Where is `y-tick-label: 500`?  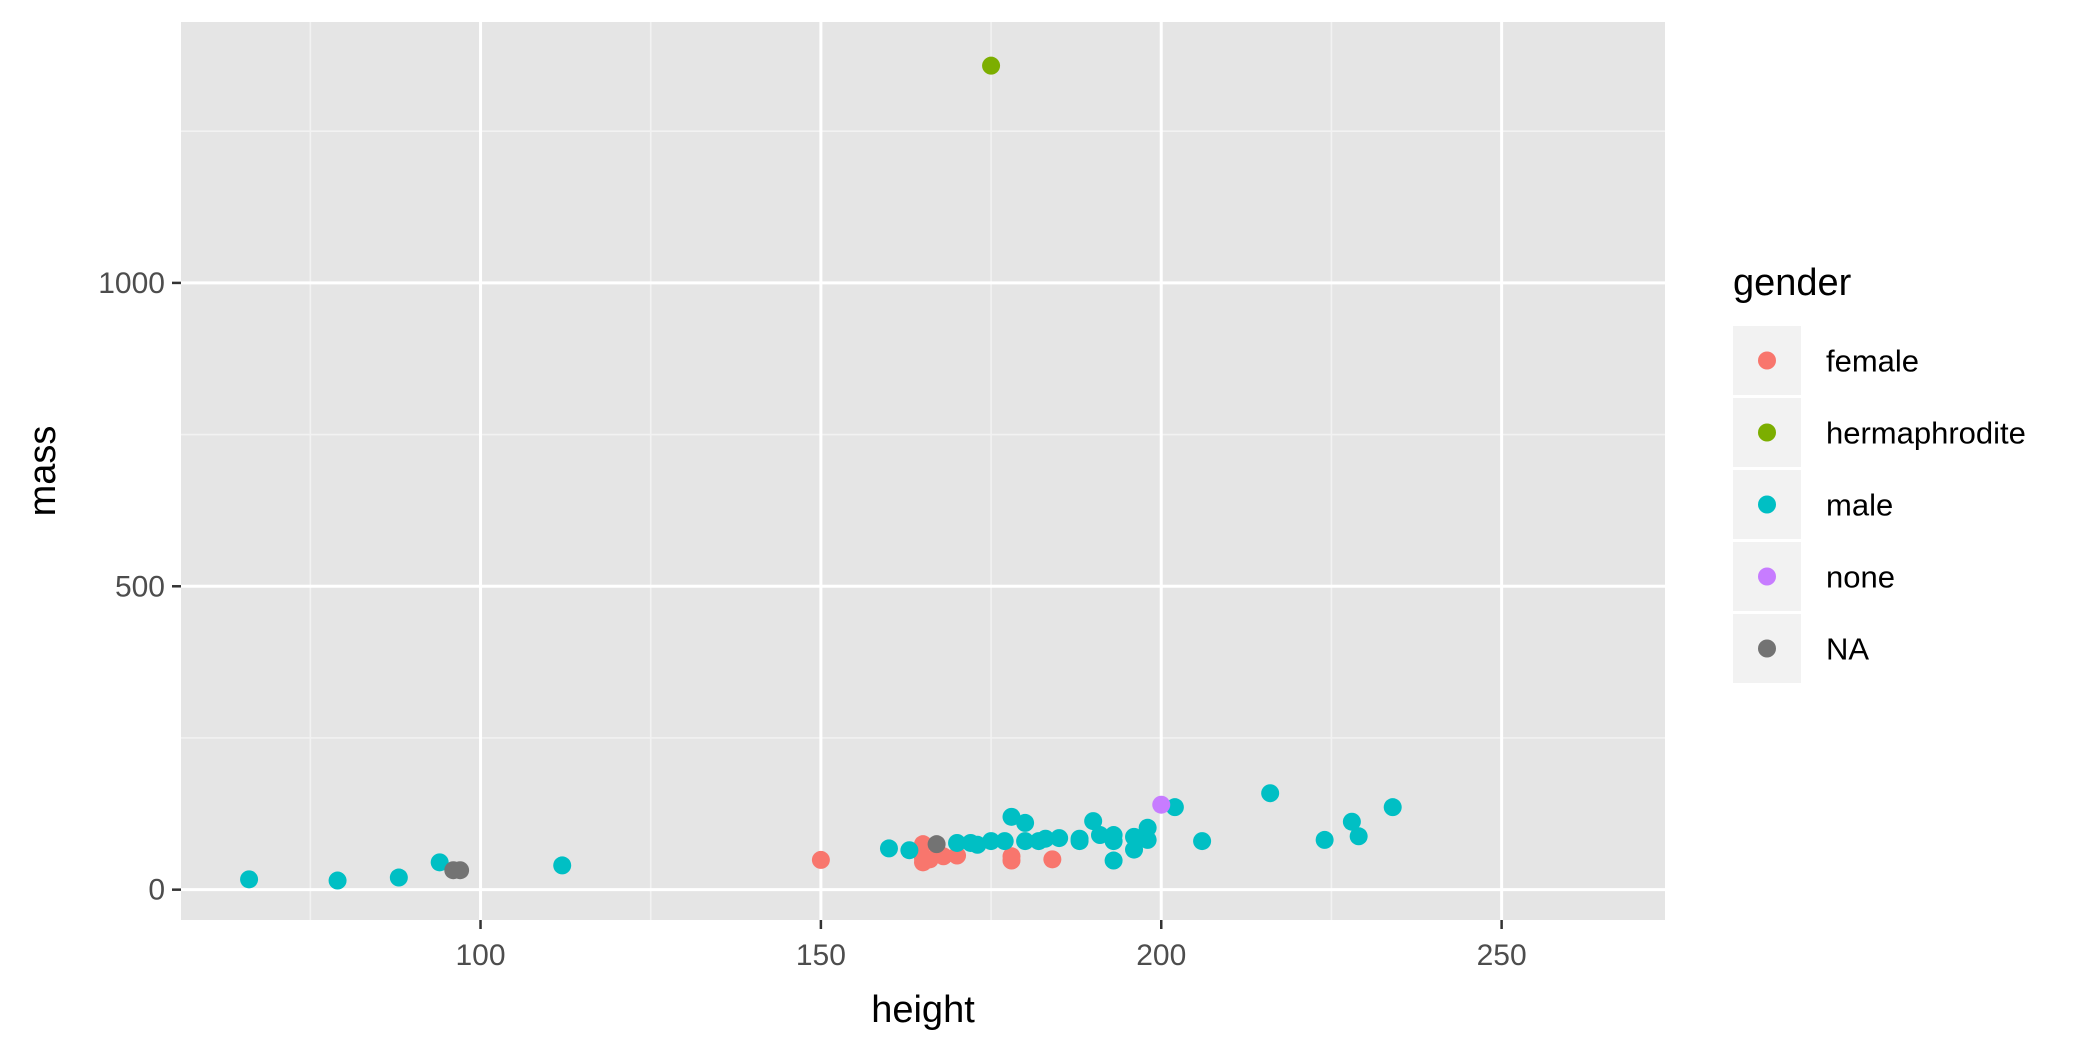 y-tick-label: 500 is located at coordinates (140, 586).